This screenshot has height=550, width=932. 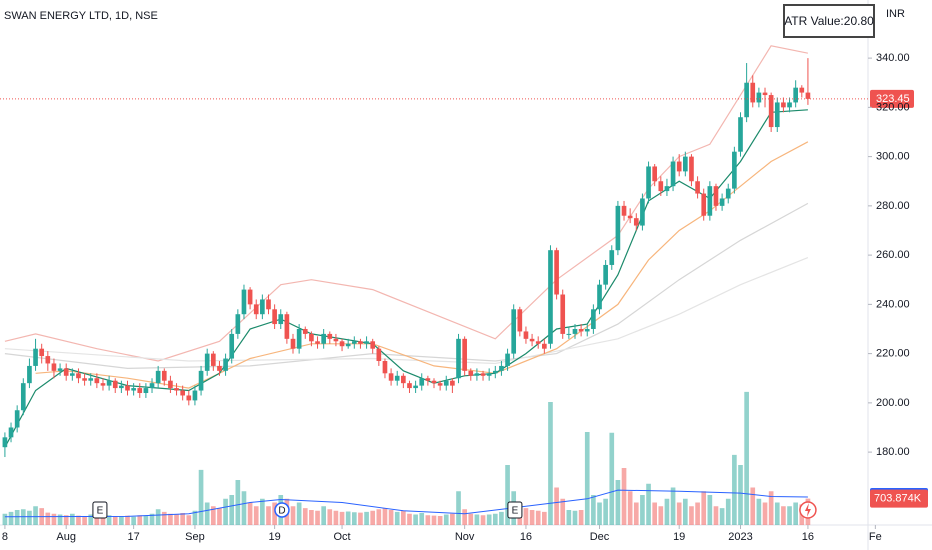 I want to click on currency-label: INR, so click(x=895, y=14).